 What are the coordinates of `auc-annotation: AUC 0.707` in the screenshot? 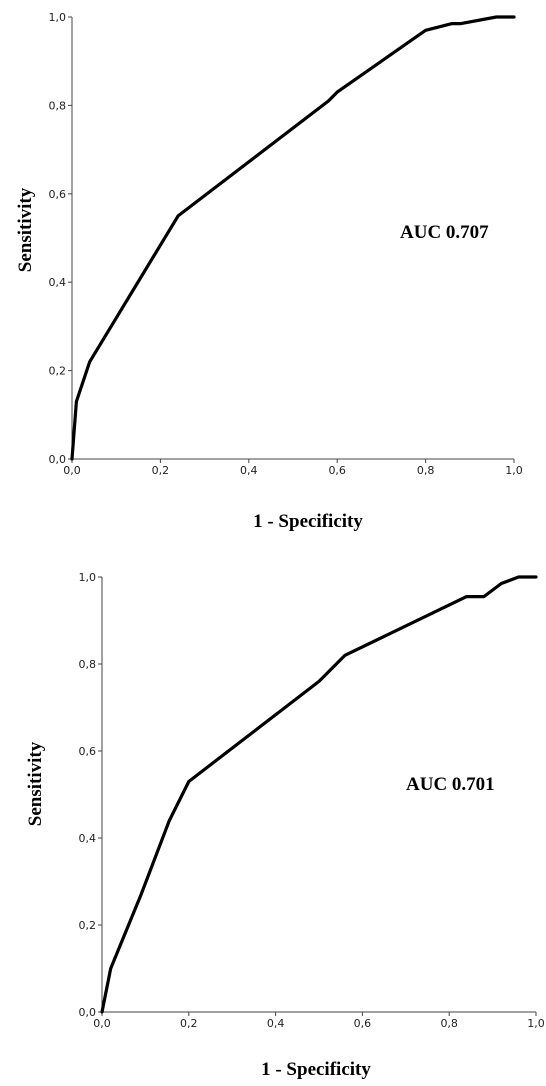 It's located at (444, 232).